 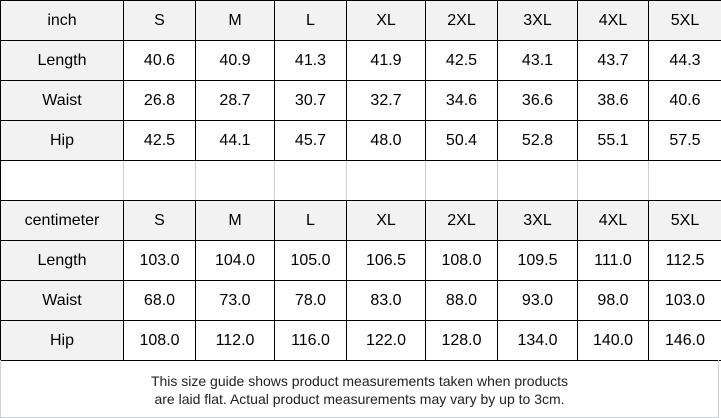 What do you see at coordinates (461, 140) in the screenshot?
I see `measurement-value: 50.4` at bounding box center [461, 140].